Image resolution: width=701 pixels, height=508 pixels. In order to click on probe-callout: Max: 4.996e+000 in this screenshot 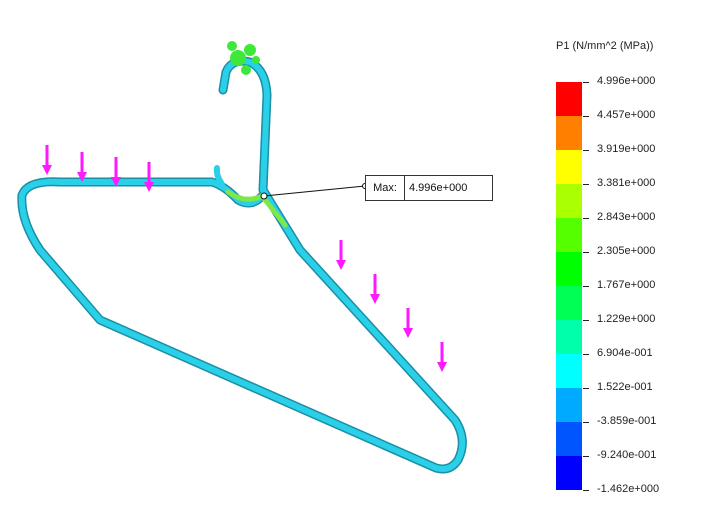, I will do `click(429, 188)`.